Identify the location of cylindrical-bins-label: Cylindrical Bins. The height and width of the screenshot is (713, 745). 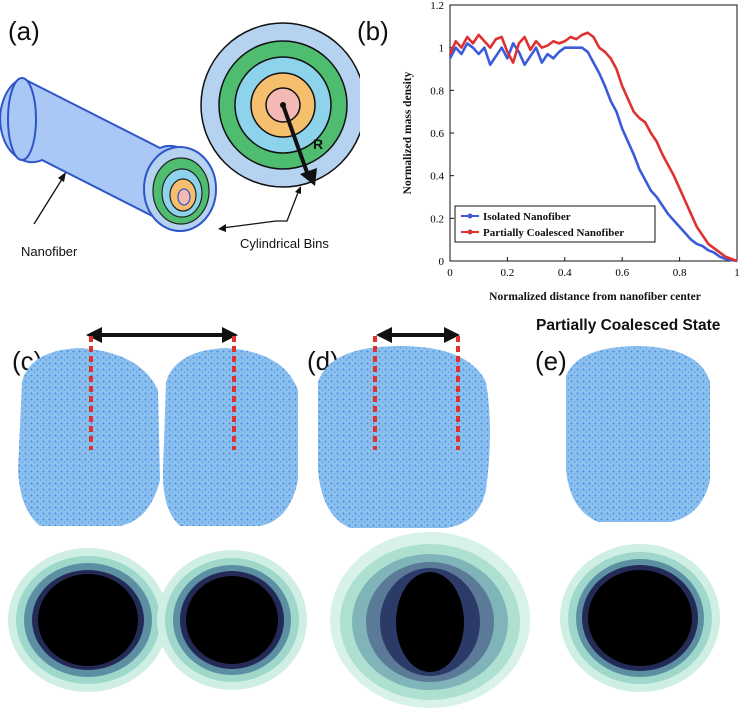
(284, 243).